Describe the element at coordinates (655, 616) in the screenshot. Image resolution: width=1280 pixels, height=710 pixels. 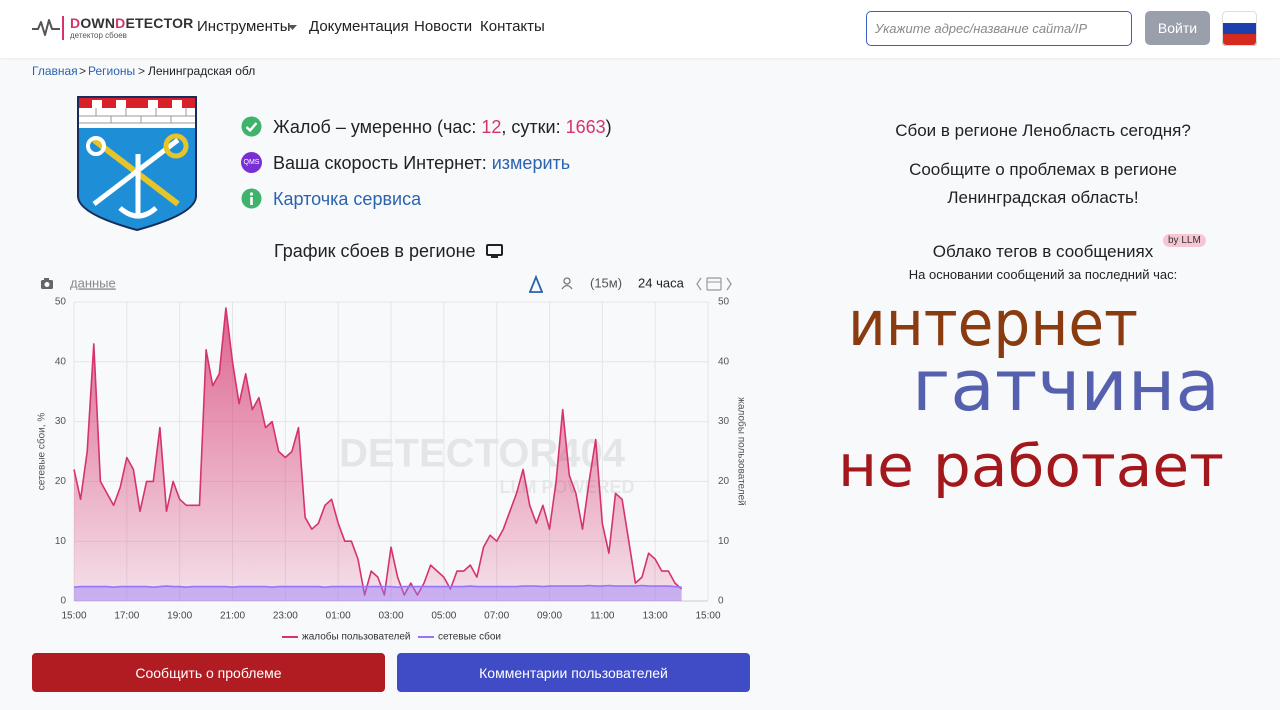
I see `x-tick-label: 13:00` at that location.